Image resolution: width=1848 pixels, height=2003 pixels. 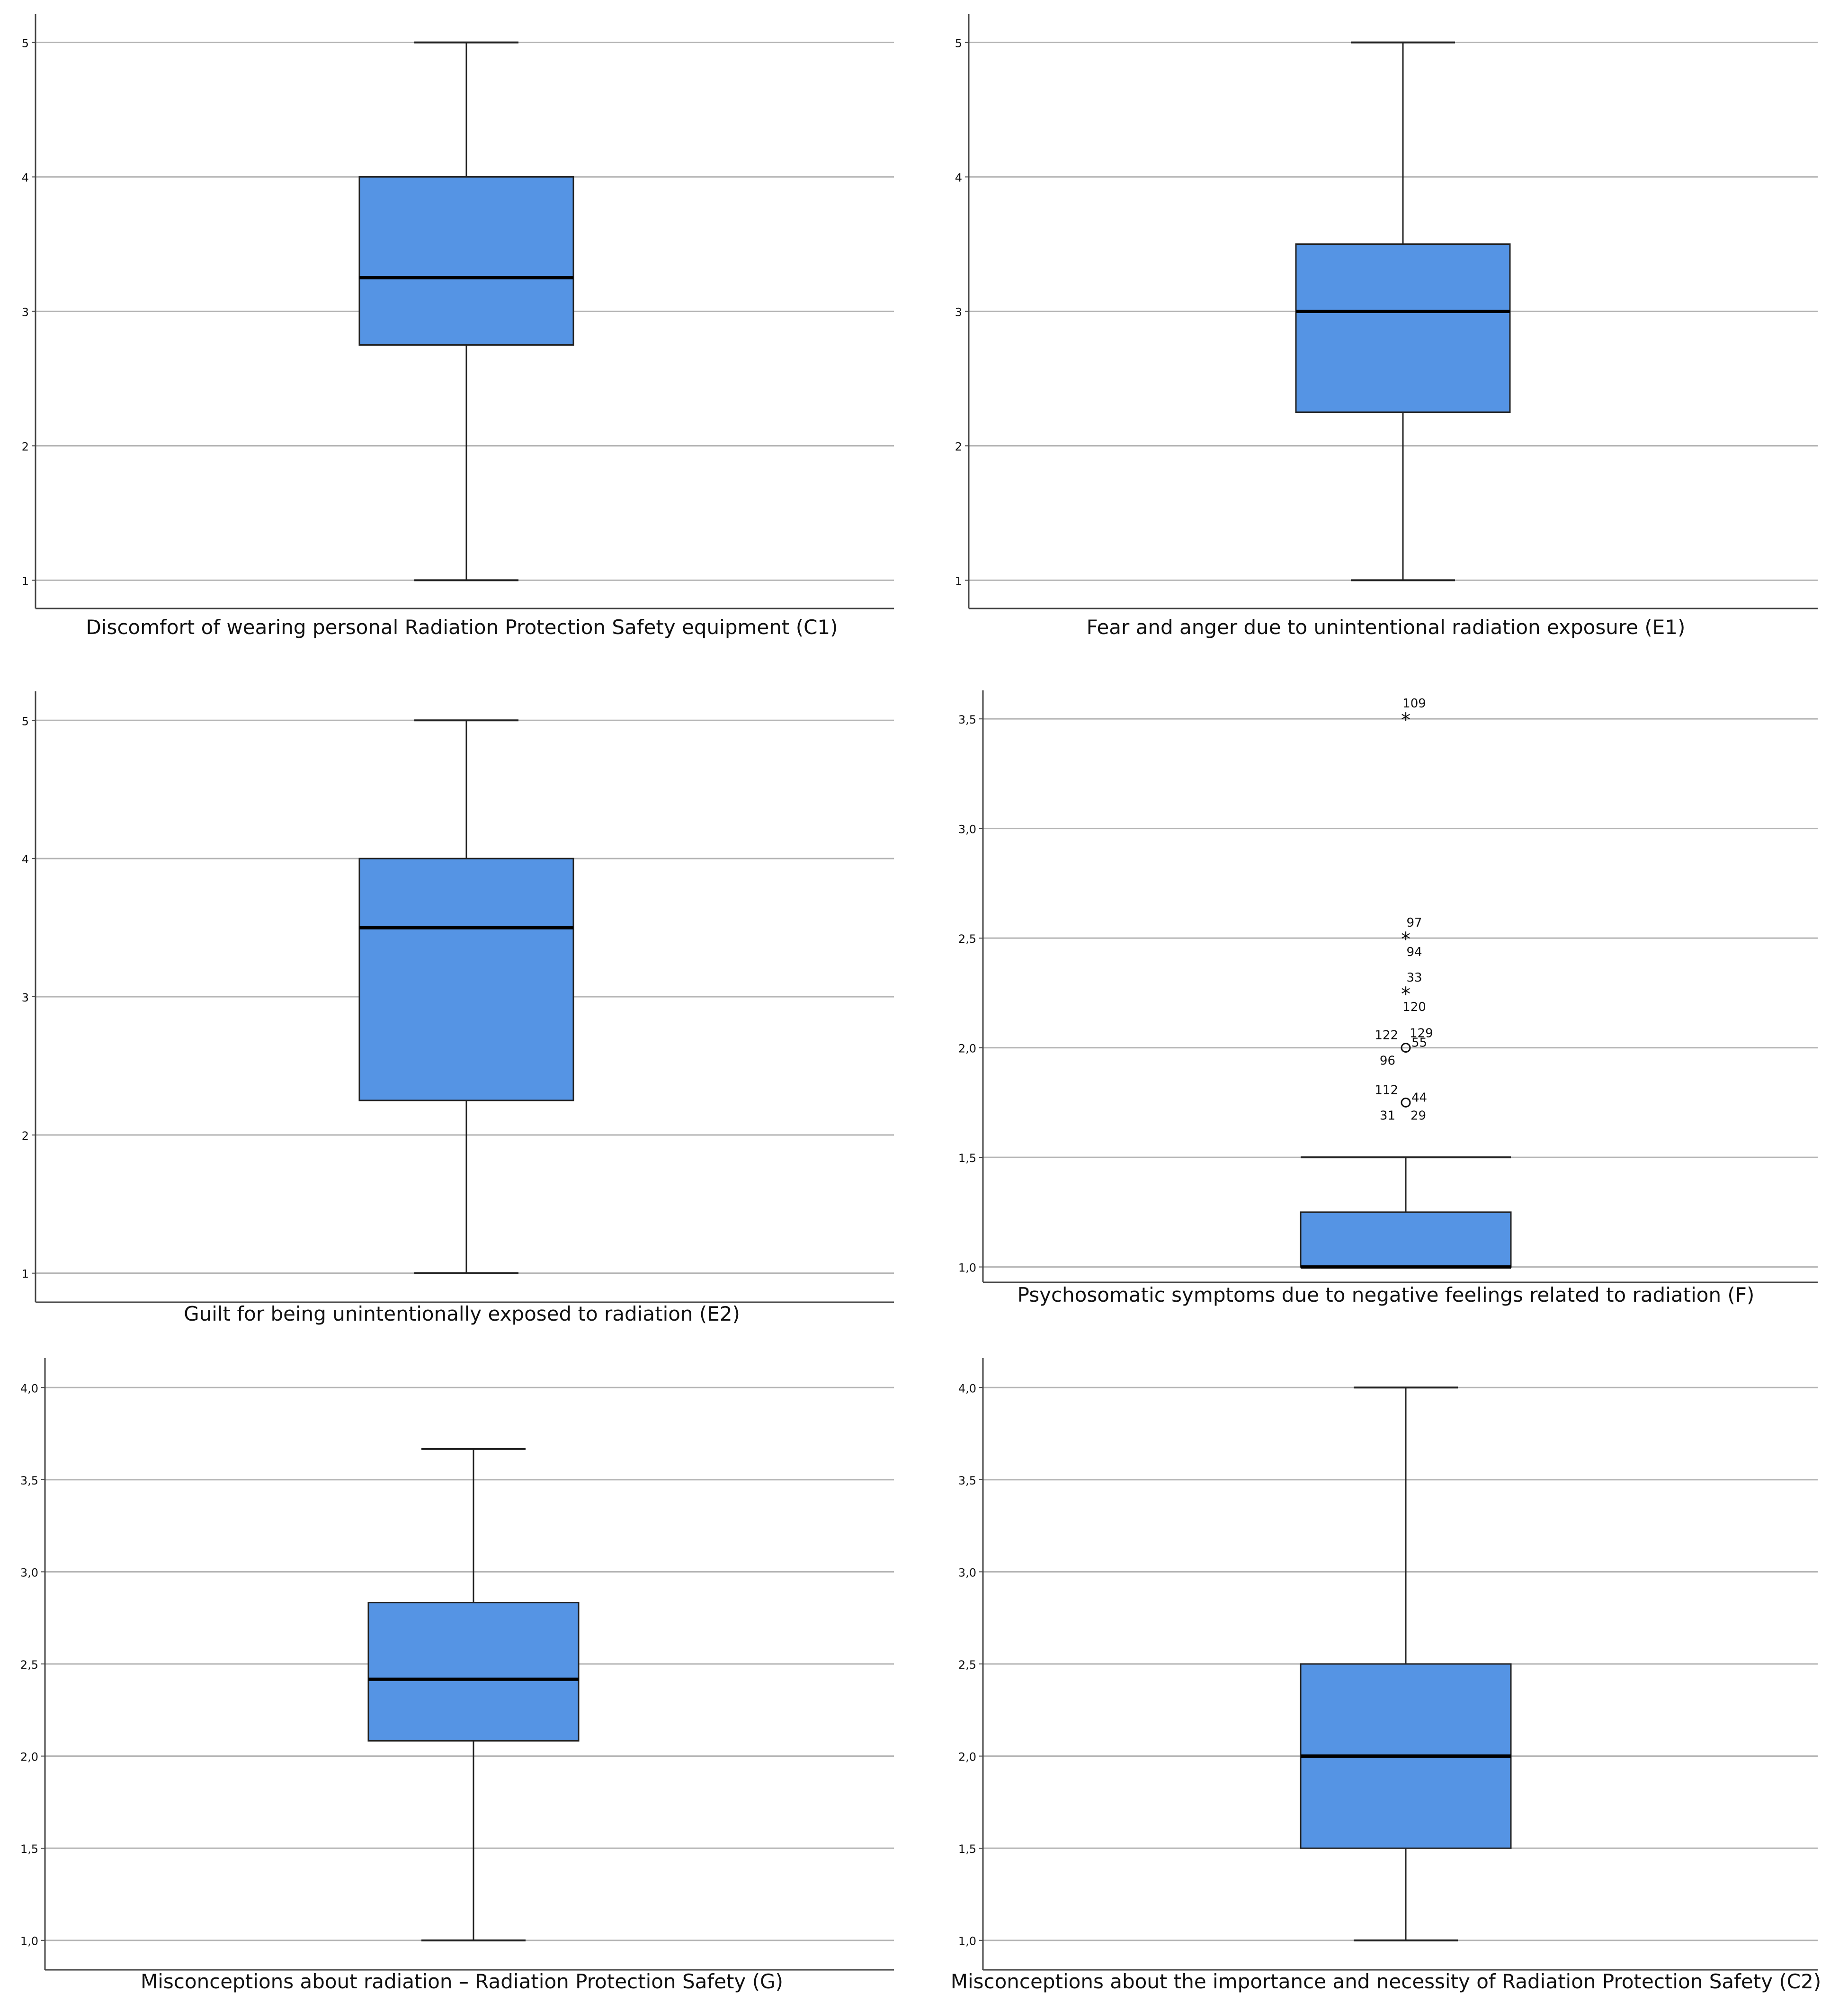 What do you see at coordinates (1414, 704) in the screenshot?
I see `outlier-case-label: 109` at bounding box center [1414, 704].